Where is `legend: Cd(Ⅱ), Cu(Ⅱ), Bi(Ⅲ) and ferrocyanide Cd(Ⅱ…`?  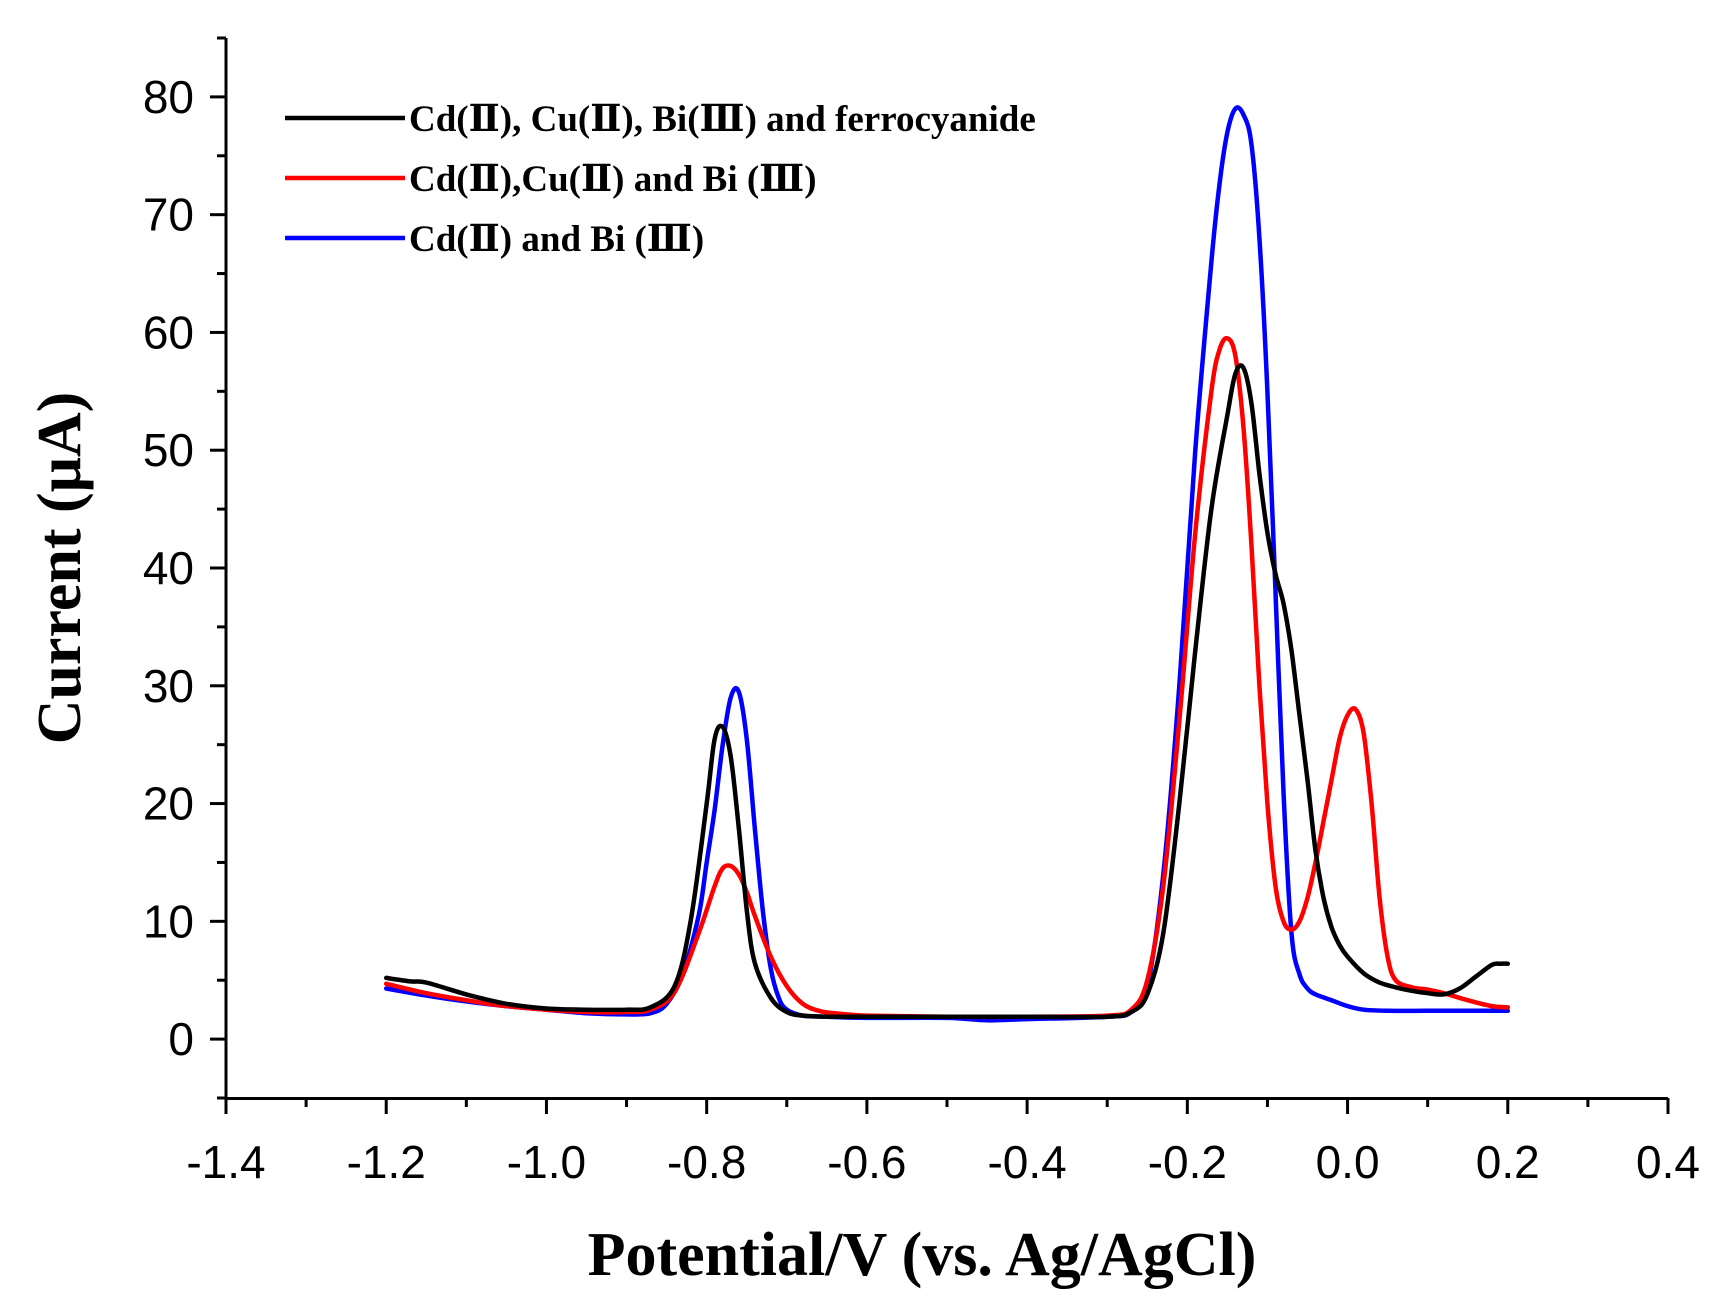 legend: Cd(Ⅱ), Cu(Ⅱ), Bi(Ⅲ) and ferrocyanide Cd(Ⅱ… is located at coordinates (660, 179).